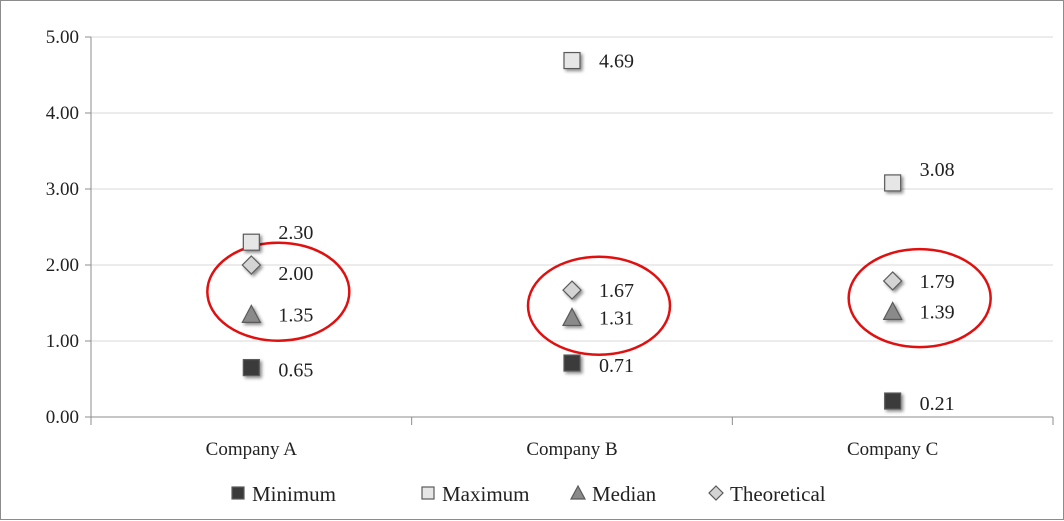 This screenshot has width=1064, height=521. I want to click on x-category-label: Company B, so click(571, 449).